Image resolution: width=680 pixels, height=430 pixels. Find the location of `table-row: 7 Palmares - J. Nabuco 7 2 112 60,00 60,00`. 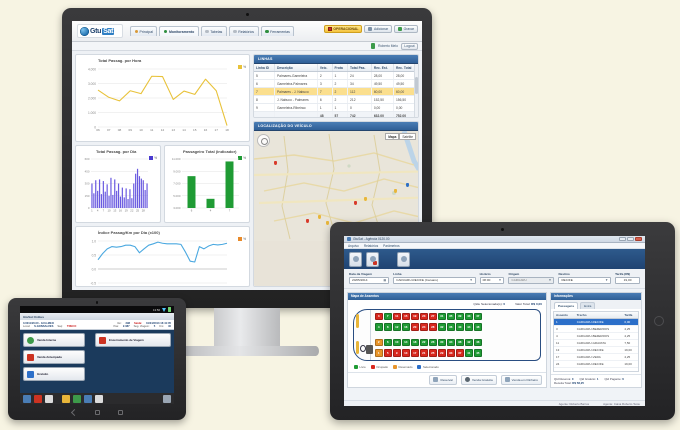

table-row: 7 Palmares - J. Nabuco 7 2 112 60,00 60,00 is located at coordinates (336, 91).